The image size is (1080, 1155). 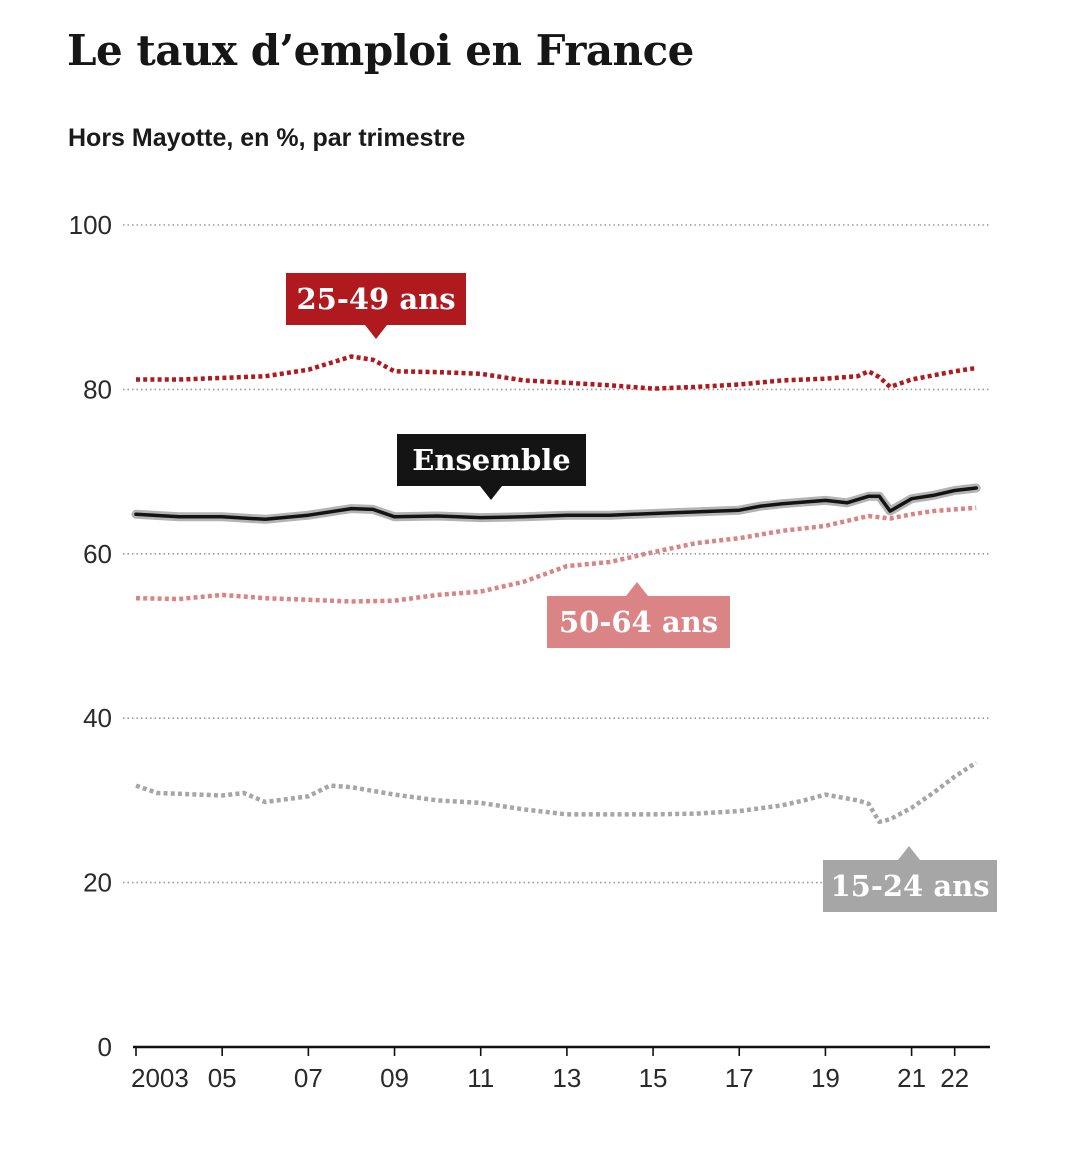 What do you see at coordinates (653, 1078) in the screenshot?
I see `x-tick-label-15: 15` at bounding box center [653, 1078].